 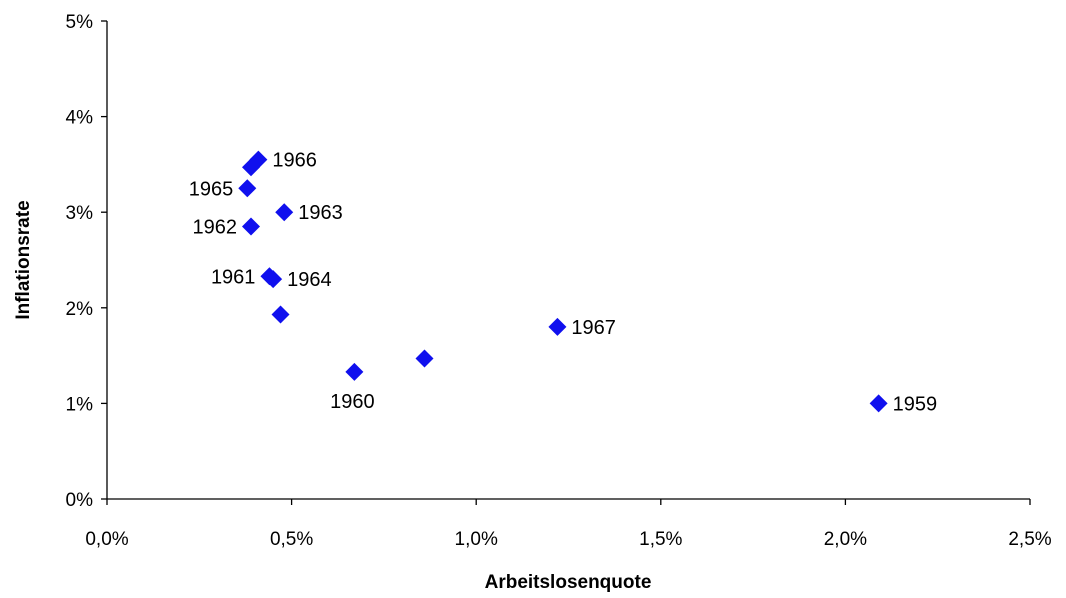 What do you see at coordinates (1029, 539) in the screenshot?
I see `x-tick-label: 2,5%` at bounding box center [1029, 539].